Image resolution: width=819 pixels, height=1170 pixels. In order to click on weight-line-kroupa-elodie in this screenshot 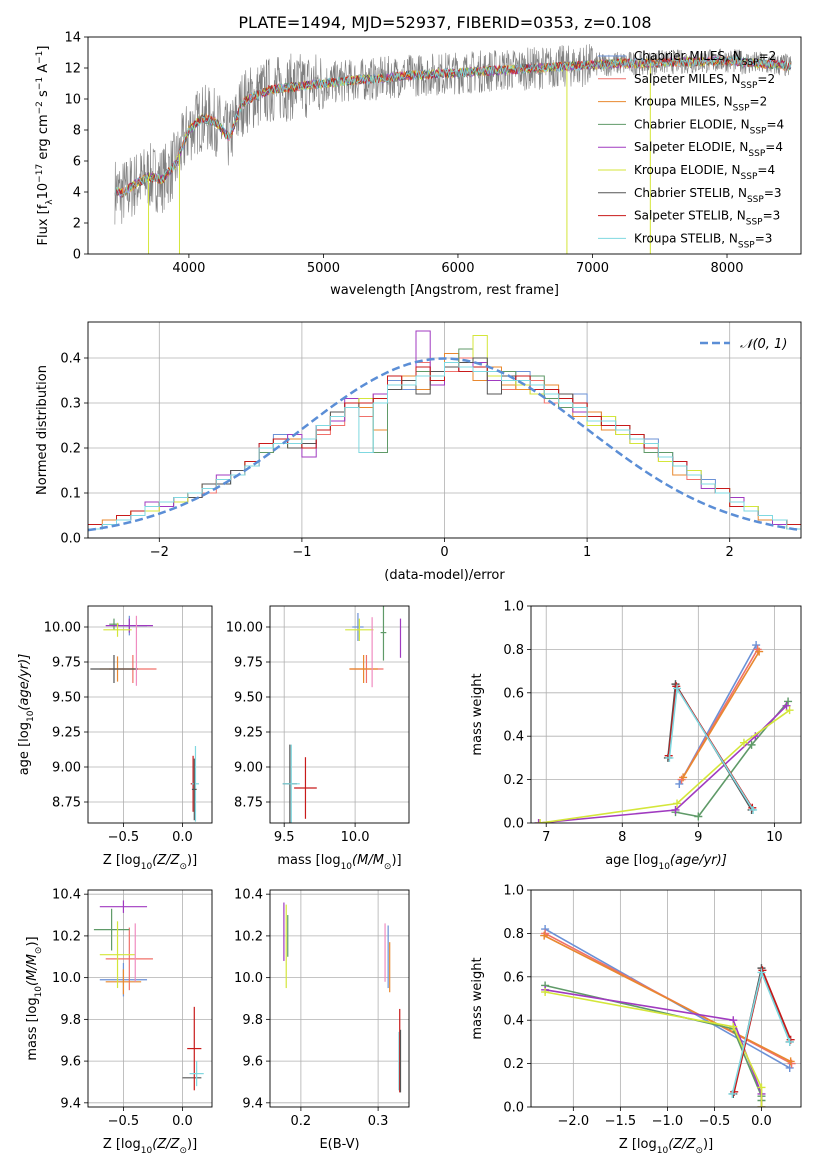, I will do `click(653, 1049)`.